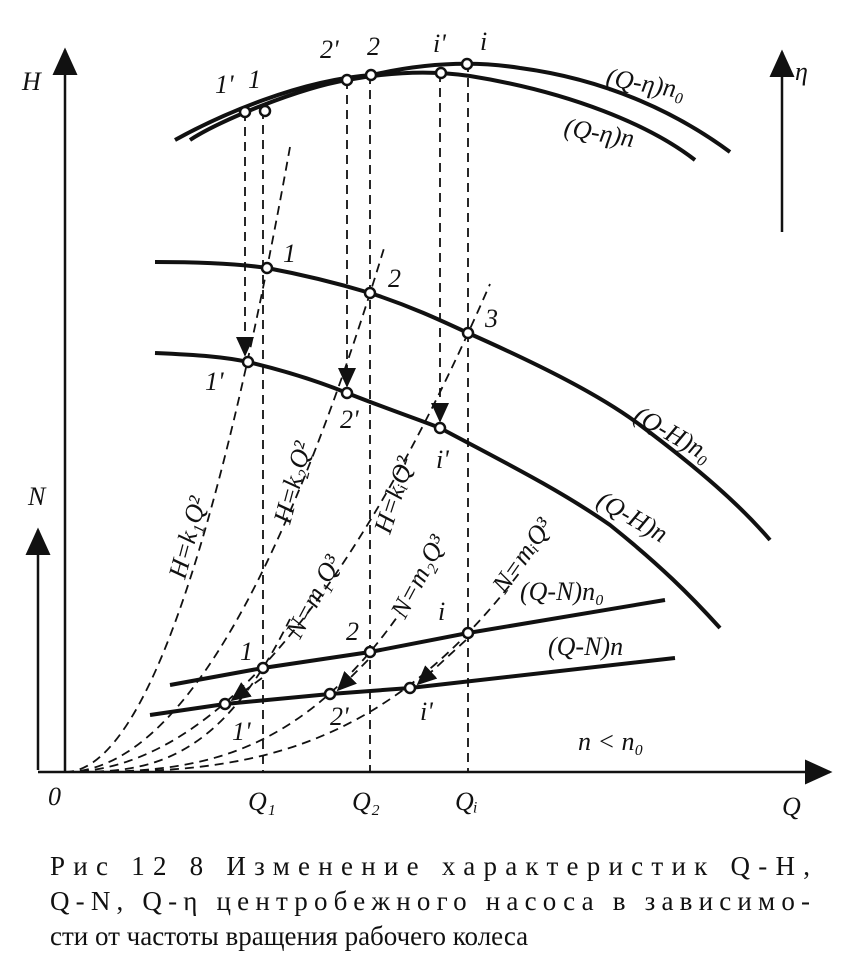 The height and width of the screenshot is (969, 862). What do you see at coordinates (430, 866) in the screenshot?
I see `caption-line: Рис 12 8 Изменение характеристик Q-H,` at bounding box center [430, 866].